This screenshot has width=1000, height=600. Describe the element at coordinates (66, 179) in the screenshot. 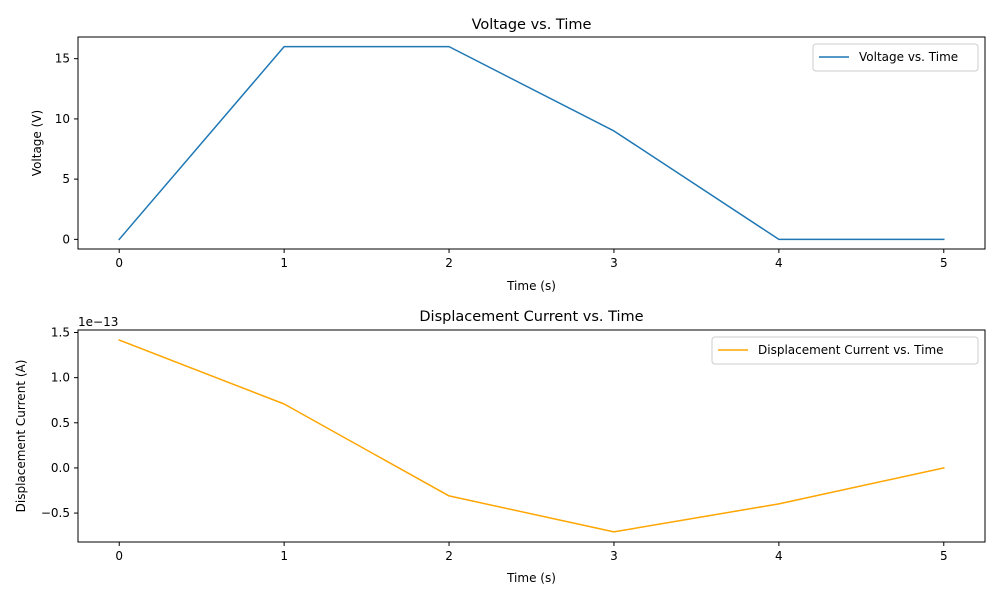

I see `voltage-y-tick-label: 5` at that location.